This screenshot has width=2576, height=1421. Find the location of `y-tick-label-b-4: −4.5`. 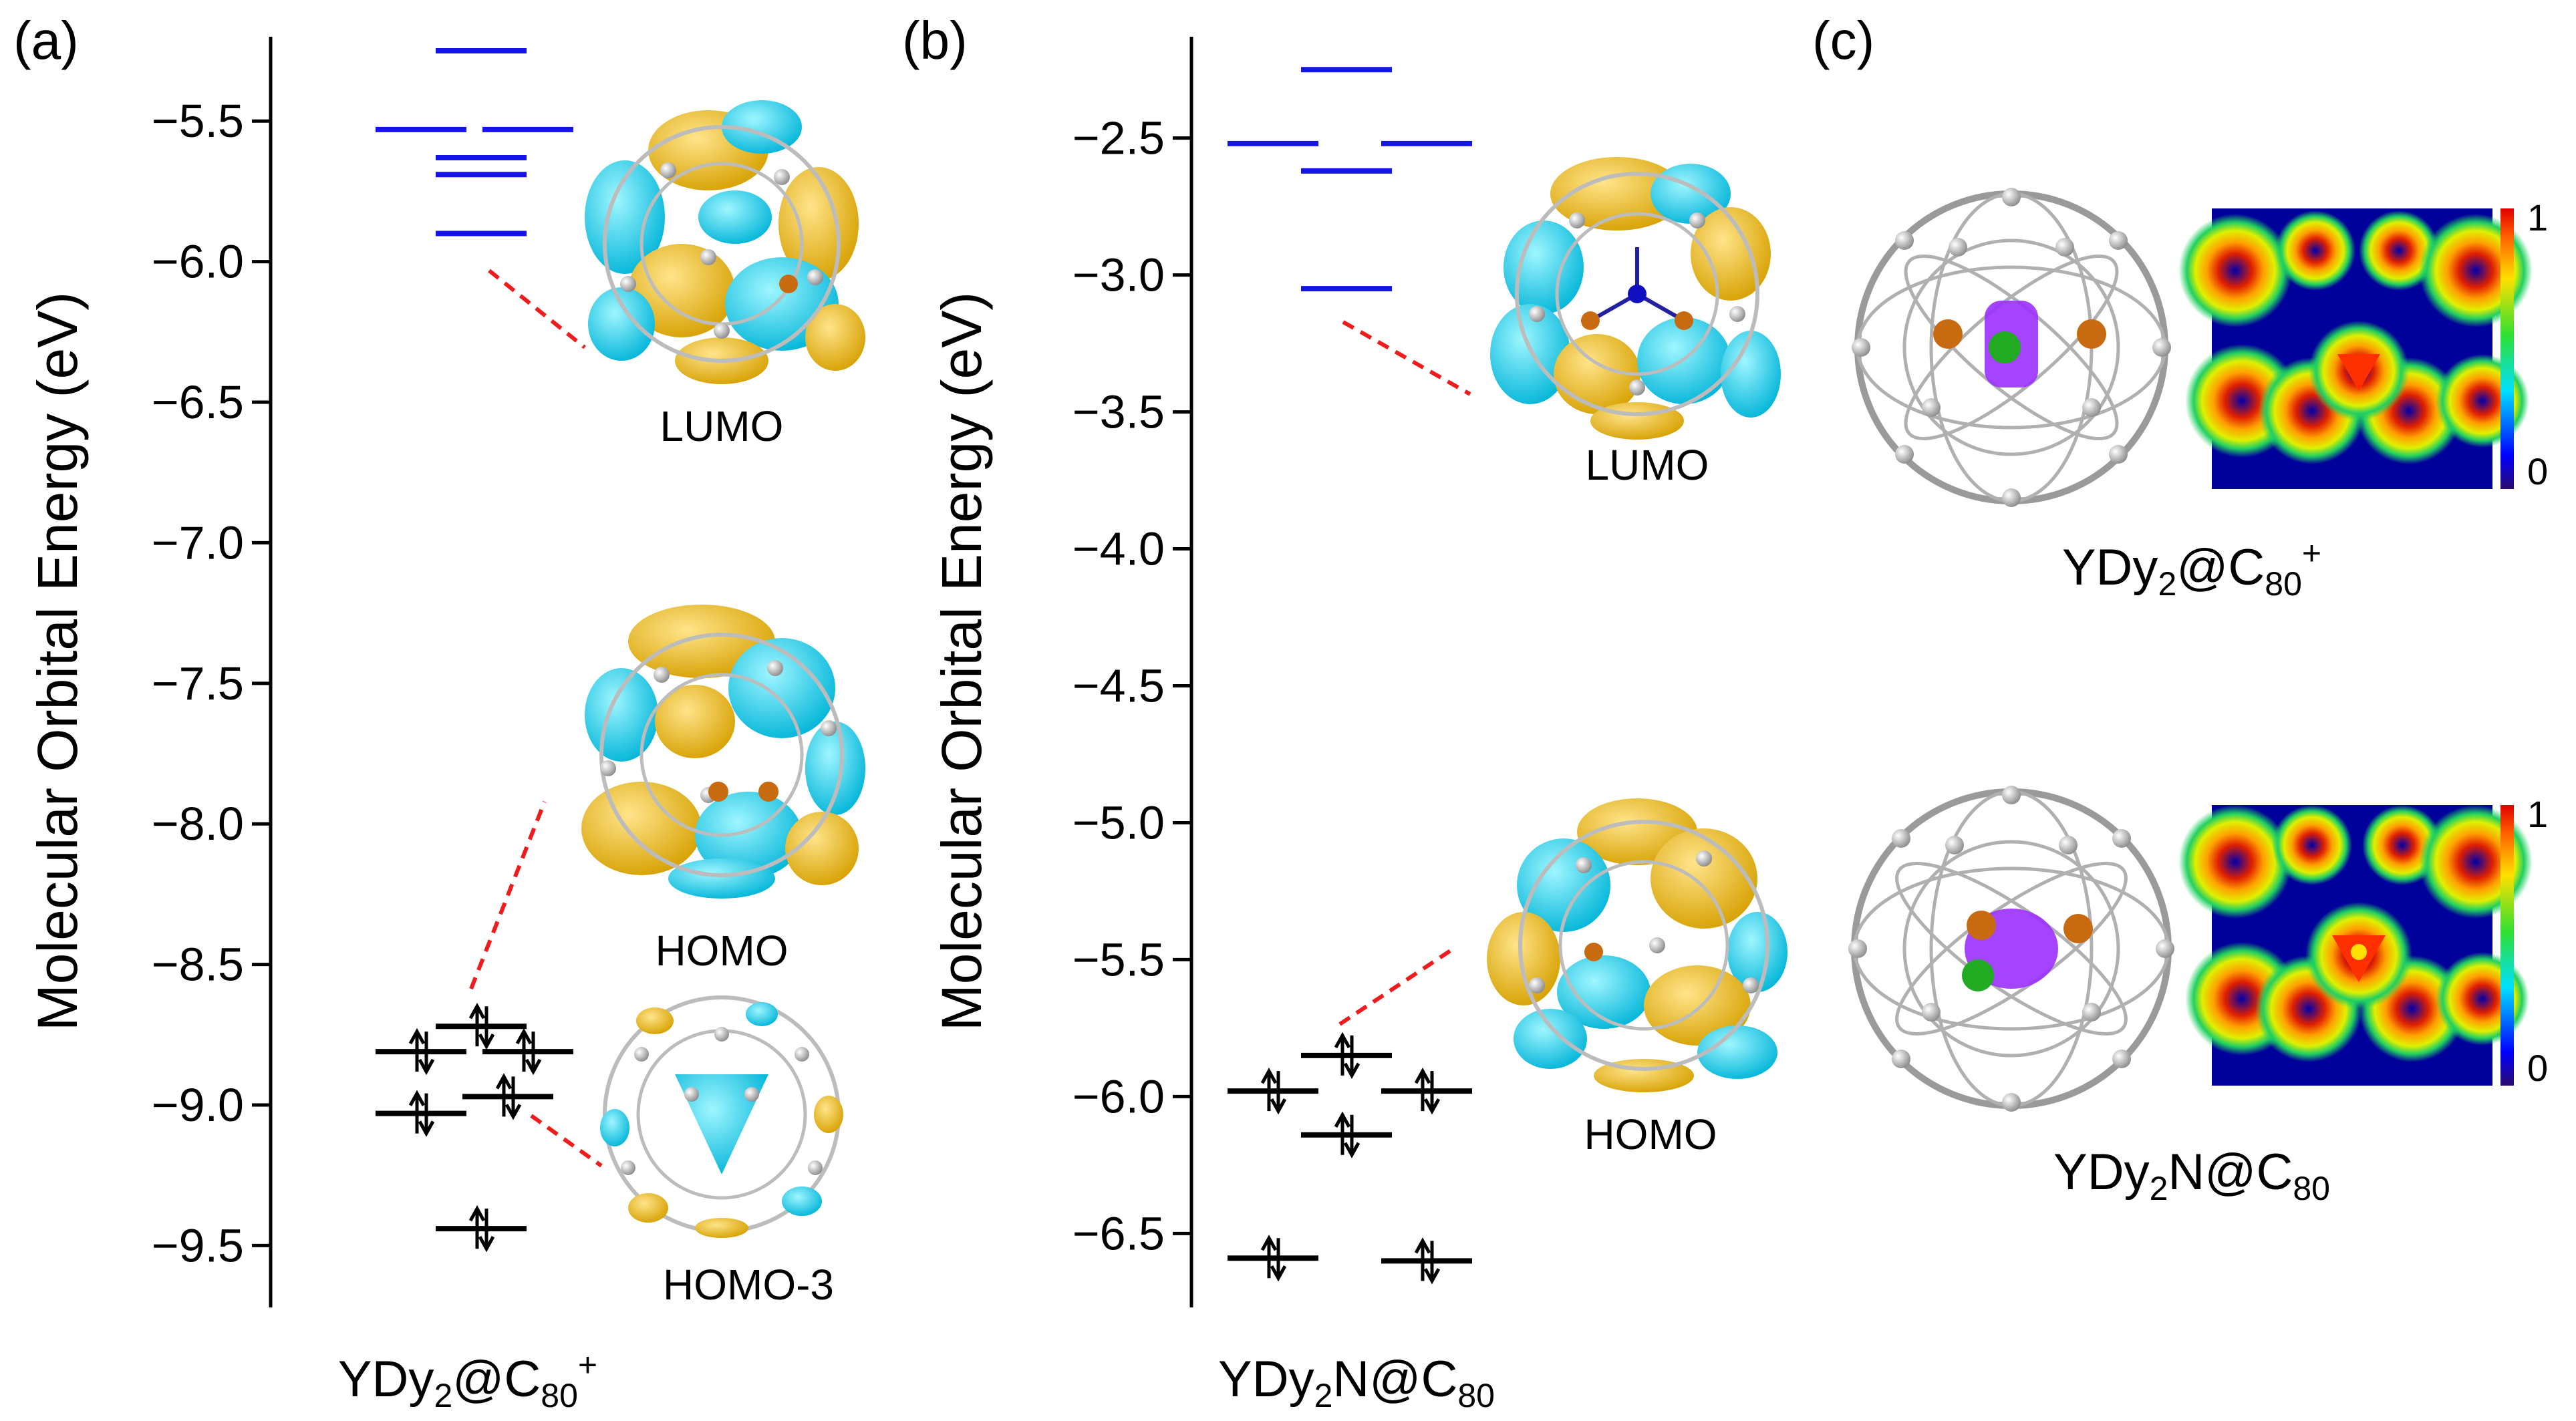

y-tick-label-b-4: −4.5 is located at coordinates (1118, 685).